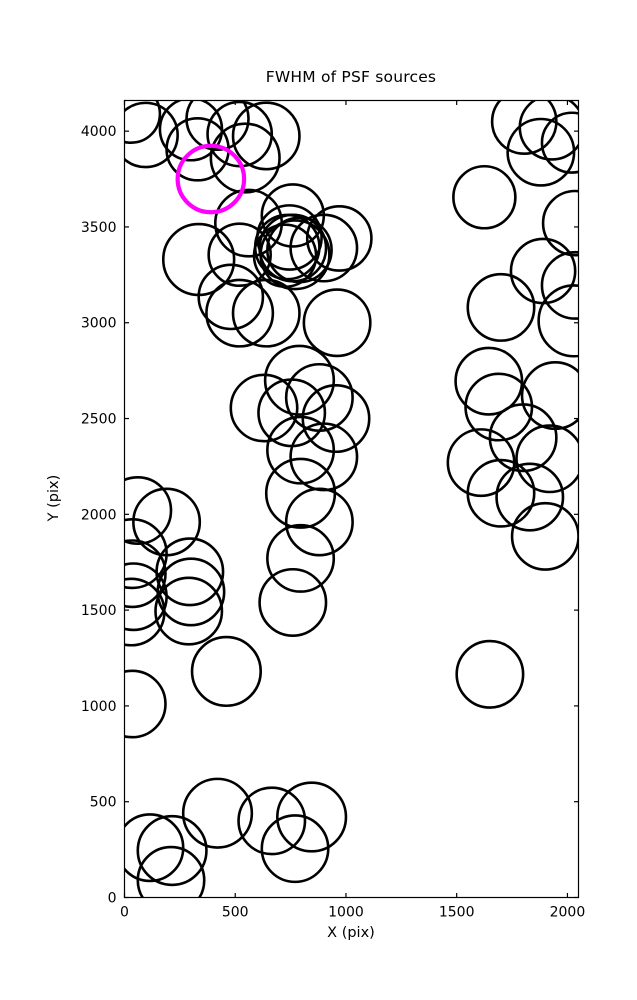 Image resolution: width=637 pixels, height=1000 pixels. What do you see at coordinates (99, 228) in the screenshot?
I see `y-tick-label: 3500` at bounding box center [99, 228].